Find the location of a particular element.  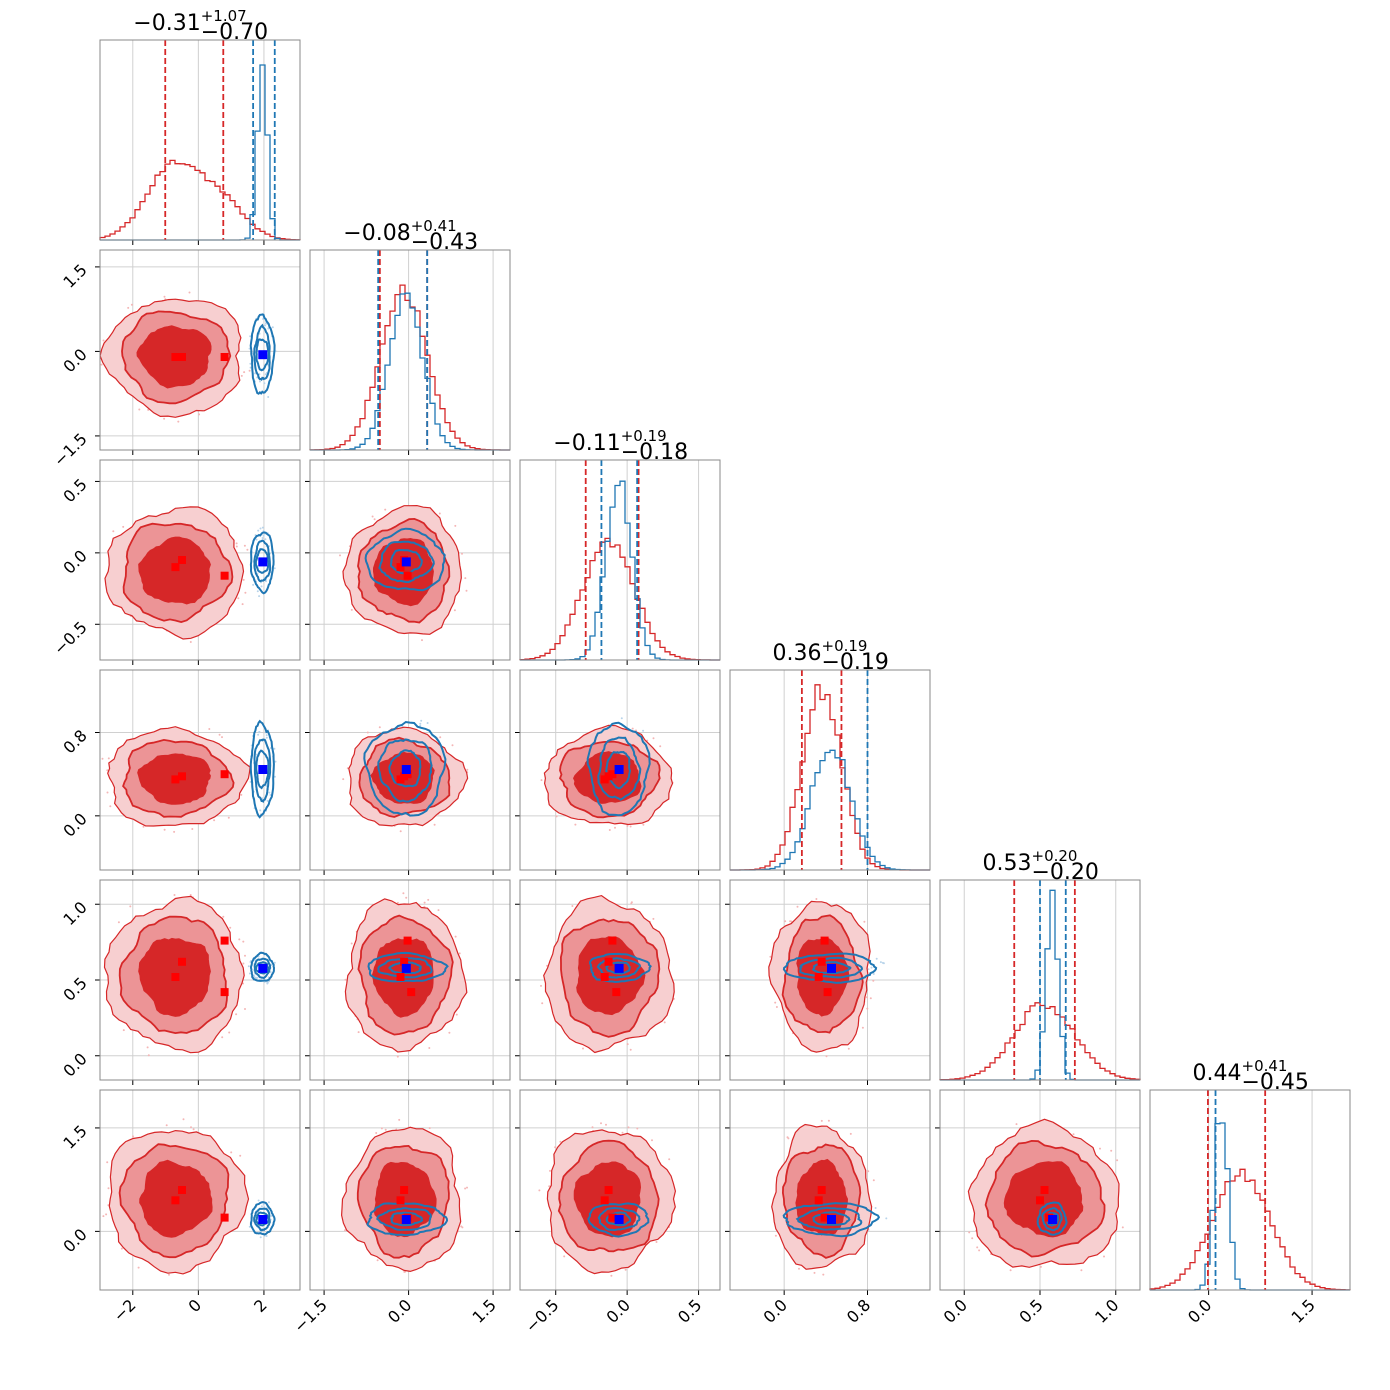

y-tick-label: 1.5 is located at coordinates (74, 1136).